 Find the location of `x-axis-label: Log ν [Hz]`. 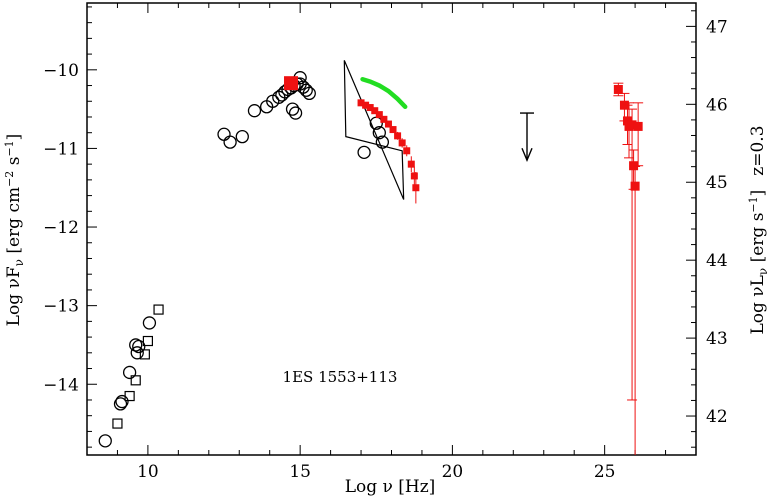

x-axis-label: Log ν [Hz] is located at coordinates (390, 487).